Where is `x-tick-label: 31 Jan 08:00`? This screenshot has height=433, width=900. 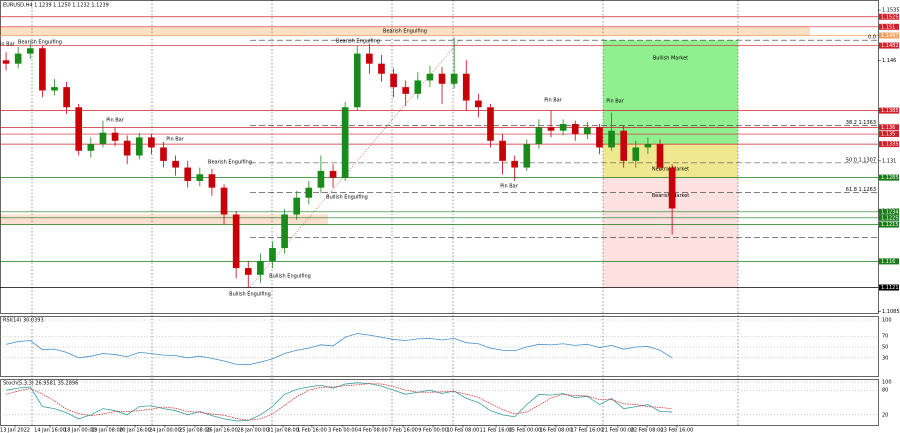
x-tick-label: 31 Jan 08:00 is located at coordinates (283, 430).